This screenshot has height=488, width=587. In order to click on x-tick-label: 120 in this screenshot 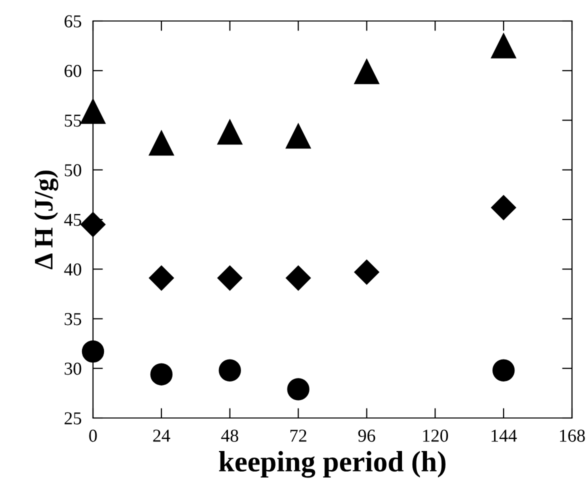, I will do `click(435, 436)`.